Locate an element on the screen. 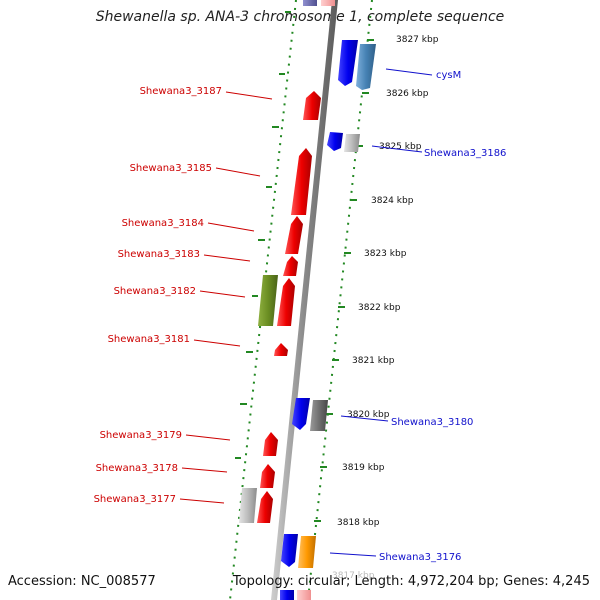  tick-label: 3825 kbp is located at coordinates (400, 147).